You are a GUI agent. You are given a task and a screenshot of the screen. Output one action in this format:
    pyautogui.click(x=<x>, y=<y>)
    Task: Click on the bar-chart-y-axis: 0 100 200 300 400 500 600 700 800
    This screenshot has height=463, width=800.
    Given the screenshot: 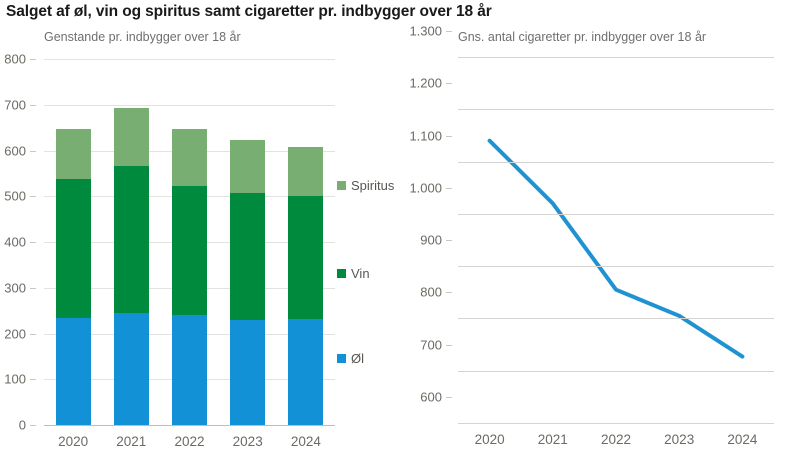 What is the action you would take?
    pyautogui.click(x=18, y=242)
    